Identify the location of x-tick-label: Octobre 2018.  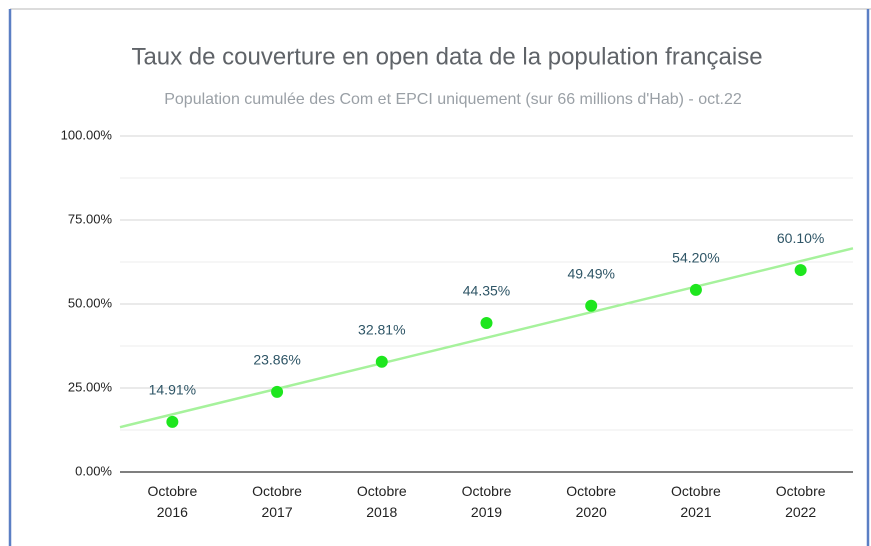
(382, 501).